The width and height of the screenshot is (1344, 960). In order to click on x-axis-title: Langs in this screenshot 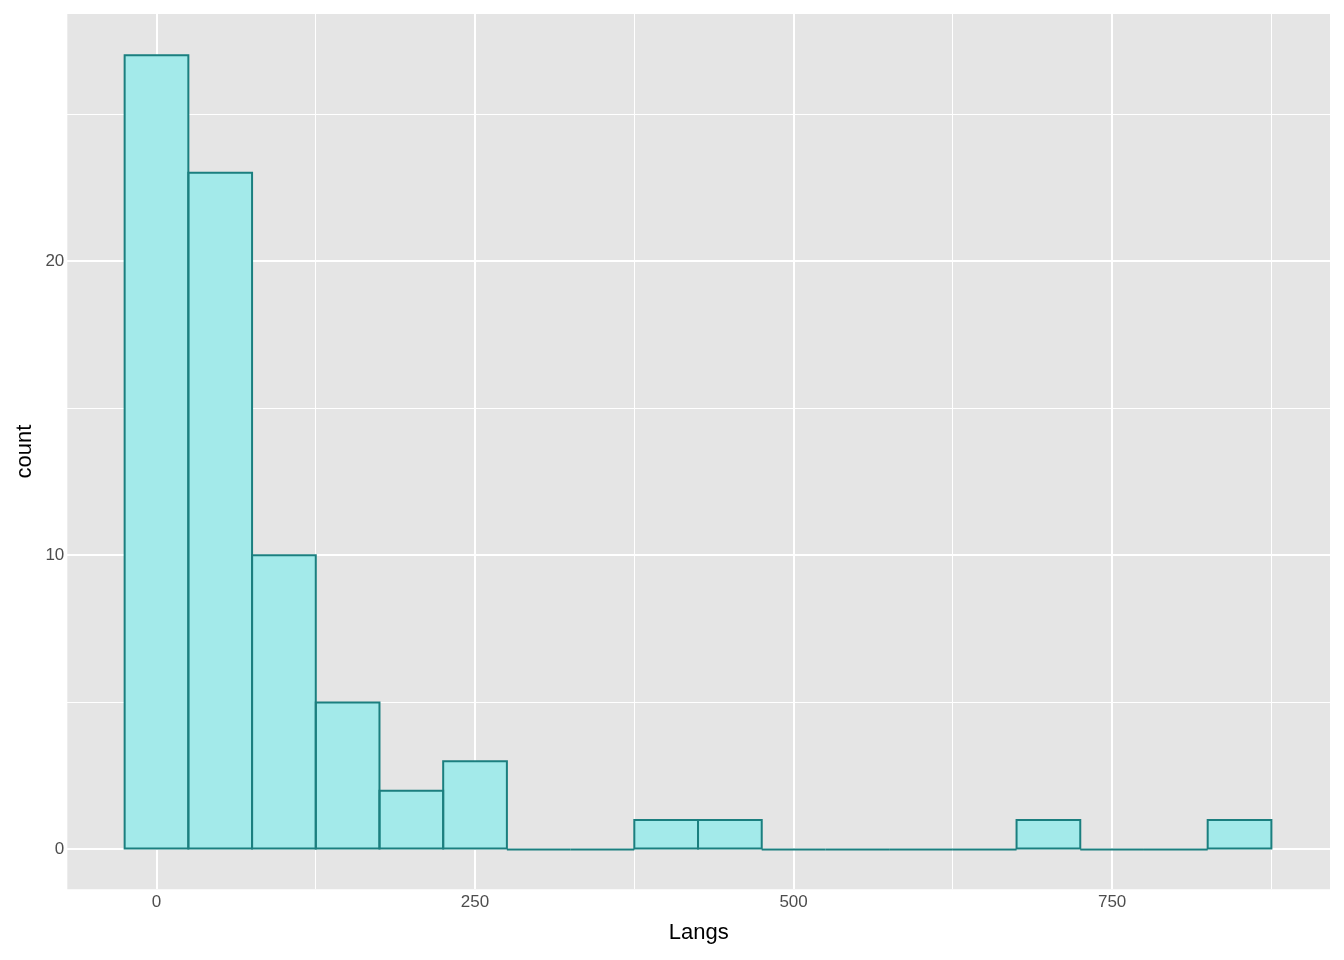, I will do `click(698, 931)`.